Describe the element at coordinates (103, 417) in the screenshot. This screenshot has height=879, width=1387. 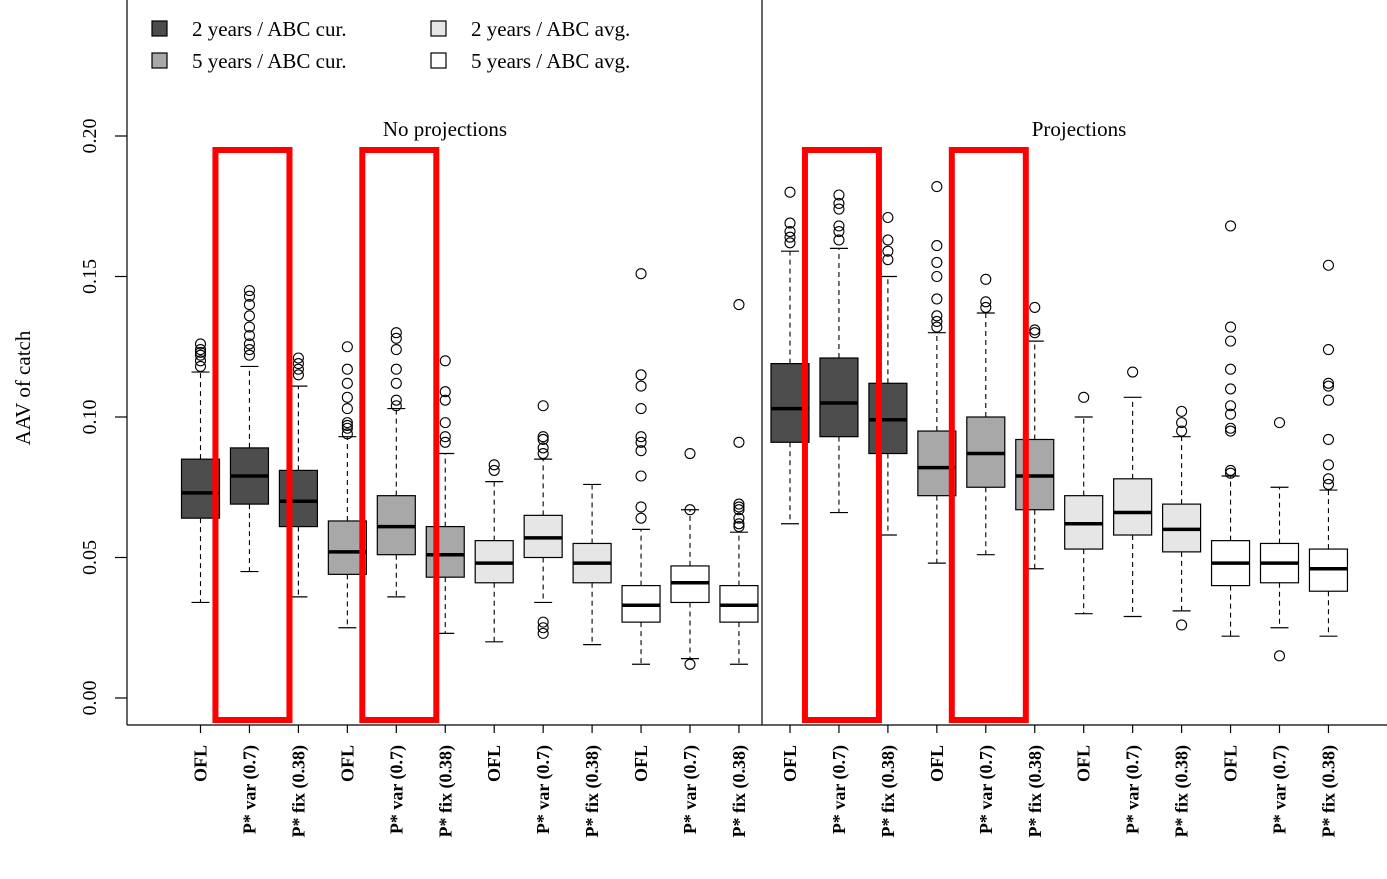
I see `y-axis-ticks: 0.00 0.05 0.10 0.15 0.20` at that location.